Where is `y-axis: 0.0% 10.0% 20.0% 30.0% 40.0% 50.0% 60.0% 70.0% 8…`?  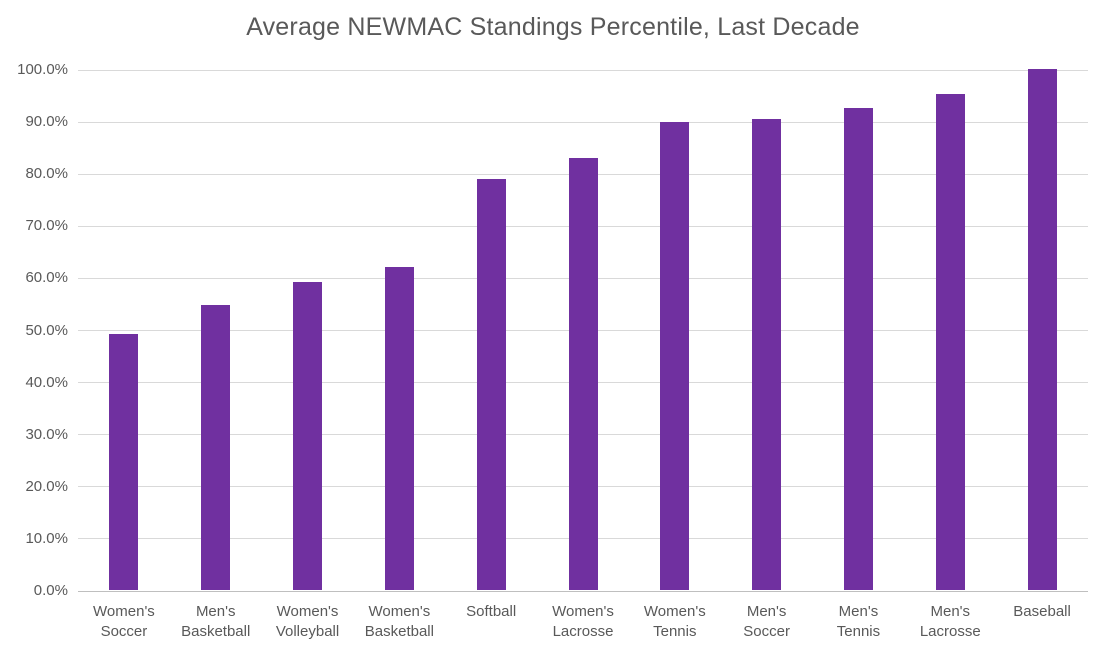
y-axis: 0.0% 10.0% 20.0% 30.0% 40.0% 50.0% 60.0% 70.0% 8… is located at coordinates (34, 328).